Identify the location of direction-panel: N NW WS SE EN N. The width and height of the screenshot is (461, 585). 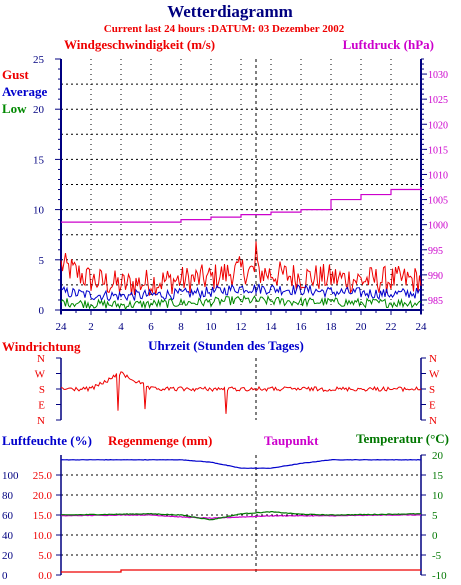
(237, 390).